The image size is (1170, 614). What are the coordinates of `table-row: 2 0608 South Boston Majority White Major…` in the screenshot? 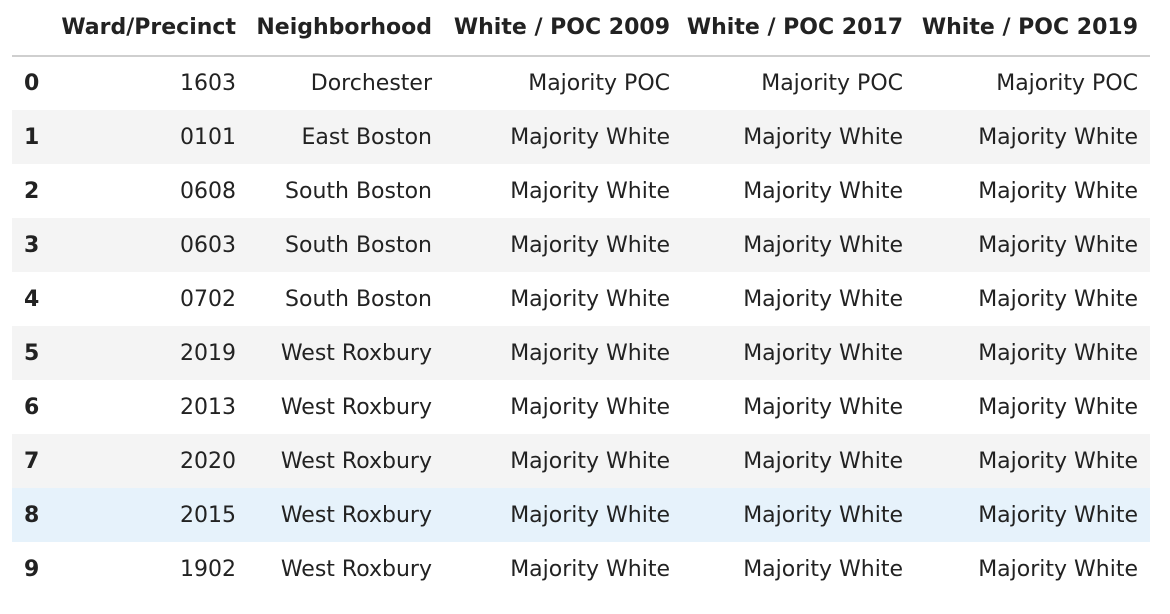 It's located at (581, 191).